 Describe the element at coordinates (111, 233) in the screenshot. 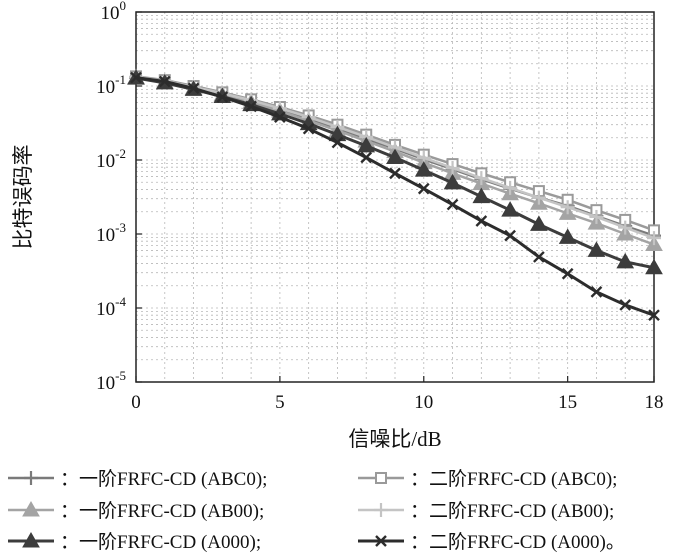

I see `y-tick-label: 10⁻³` at that location.